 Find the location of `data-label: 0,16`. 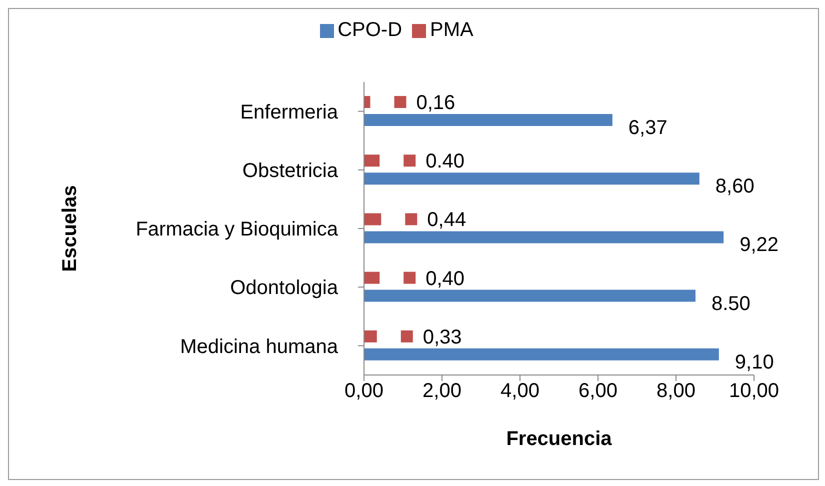

data-label: 0,16 is located at coordinates (436, 103).